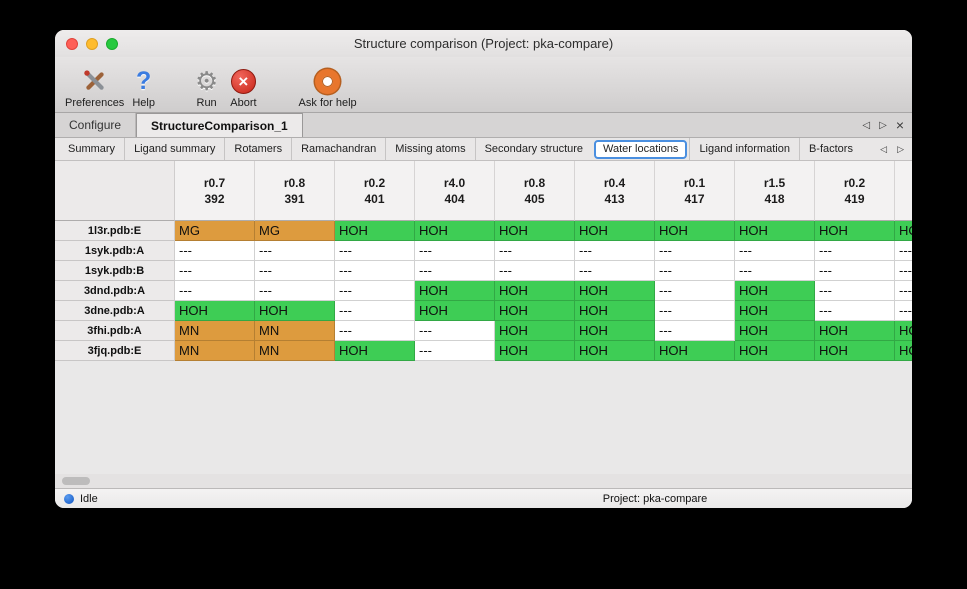 This screenshot has height=589, width=967. Describe the element at coordinates (744, 149) in the screenshot. I see `subtab-ligand-information: Ligand information` at that location.